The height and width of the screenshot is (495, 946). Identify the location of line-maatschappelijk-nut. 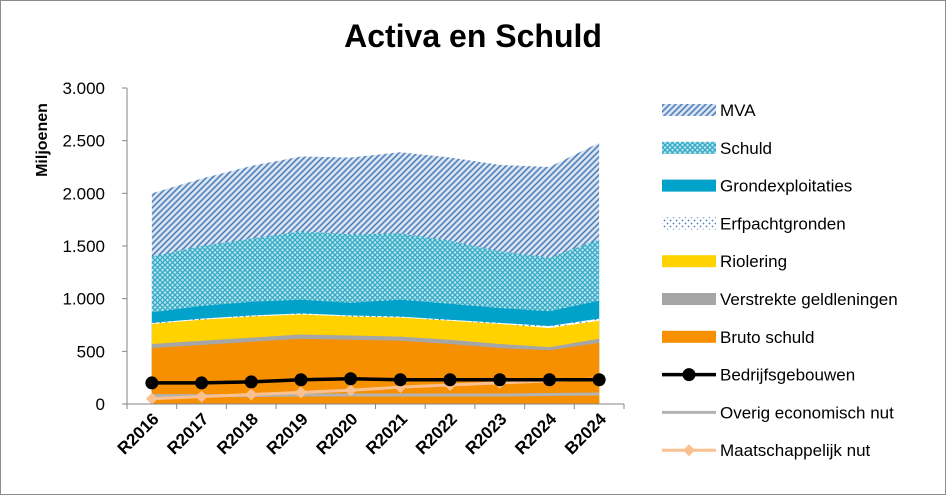
(375, 389).